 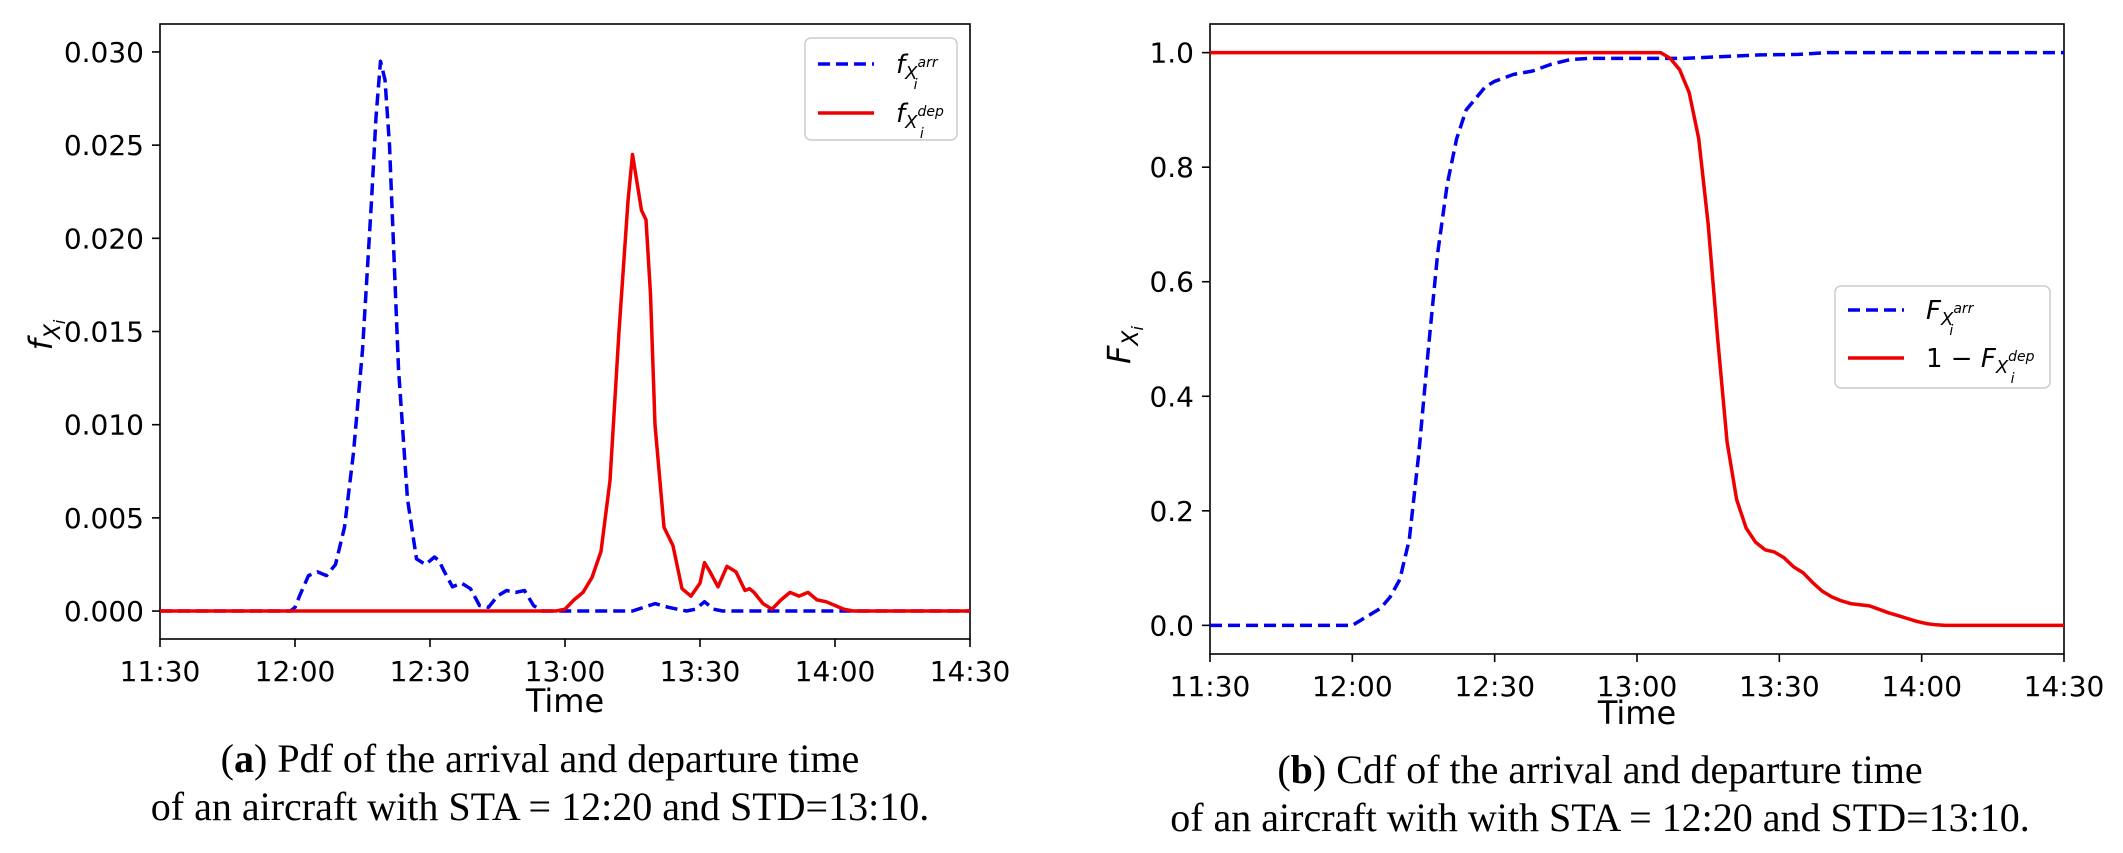 I want to click on cdf-x-tick-label: 12:00, so click(x=1352, y=686).